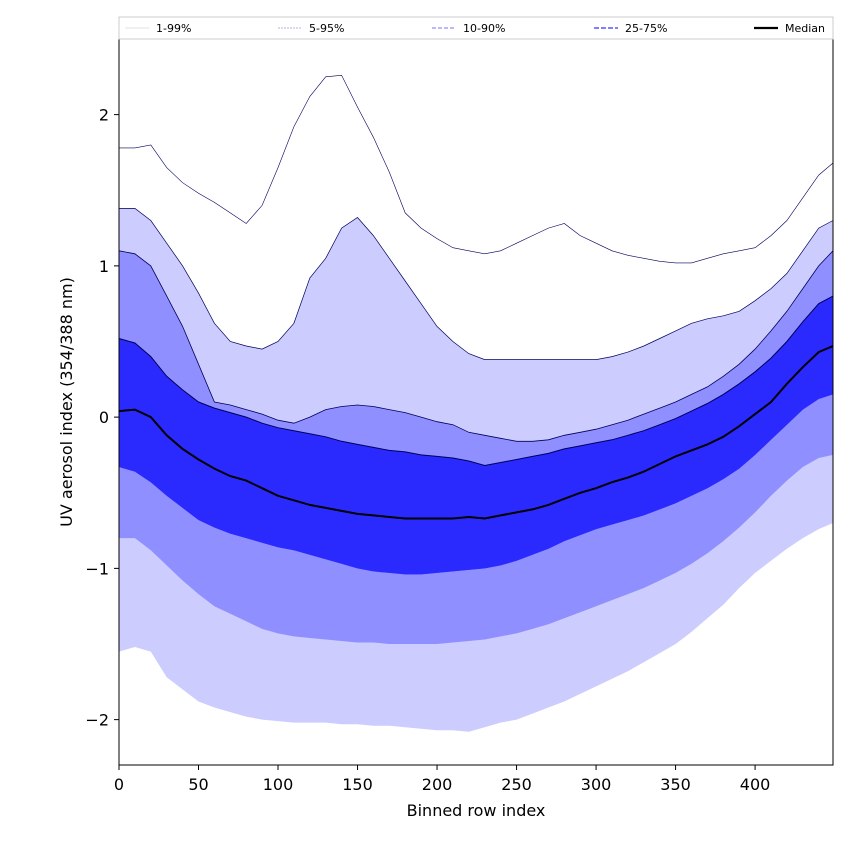 This screenshot has height=850, width=850. What do you see at coordinates (278, 784) in the screenshot?
I see `x-tick-label: 100` at bounding box center [278, 784].